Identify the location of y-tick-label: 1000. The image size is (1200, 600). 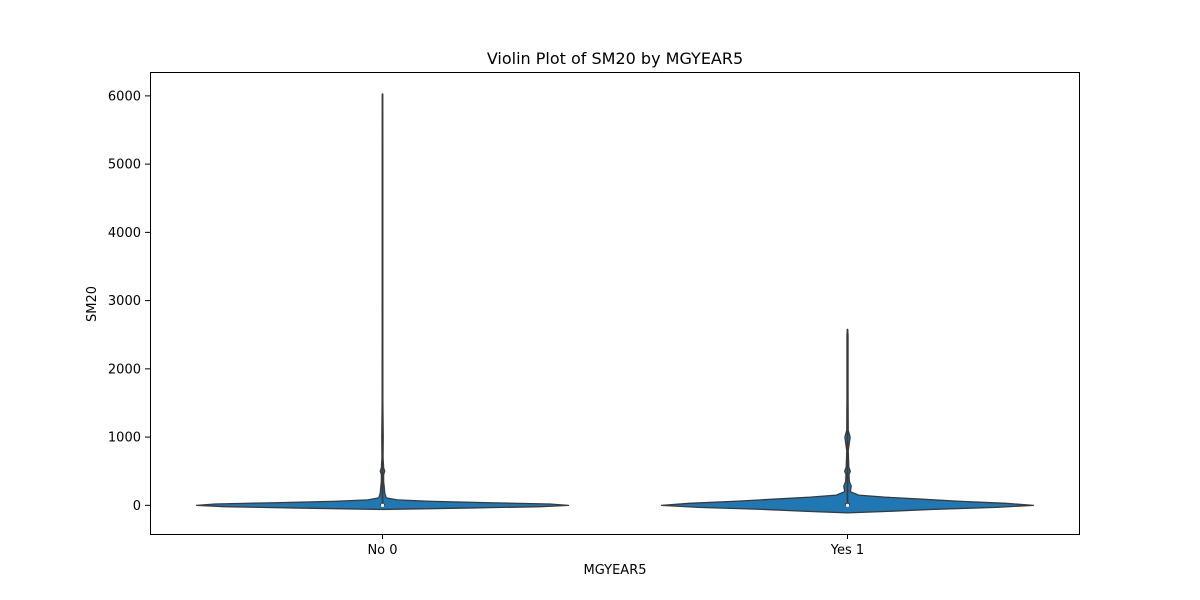
(124, 438).